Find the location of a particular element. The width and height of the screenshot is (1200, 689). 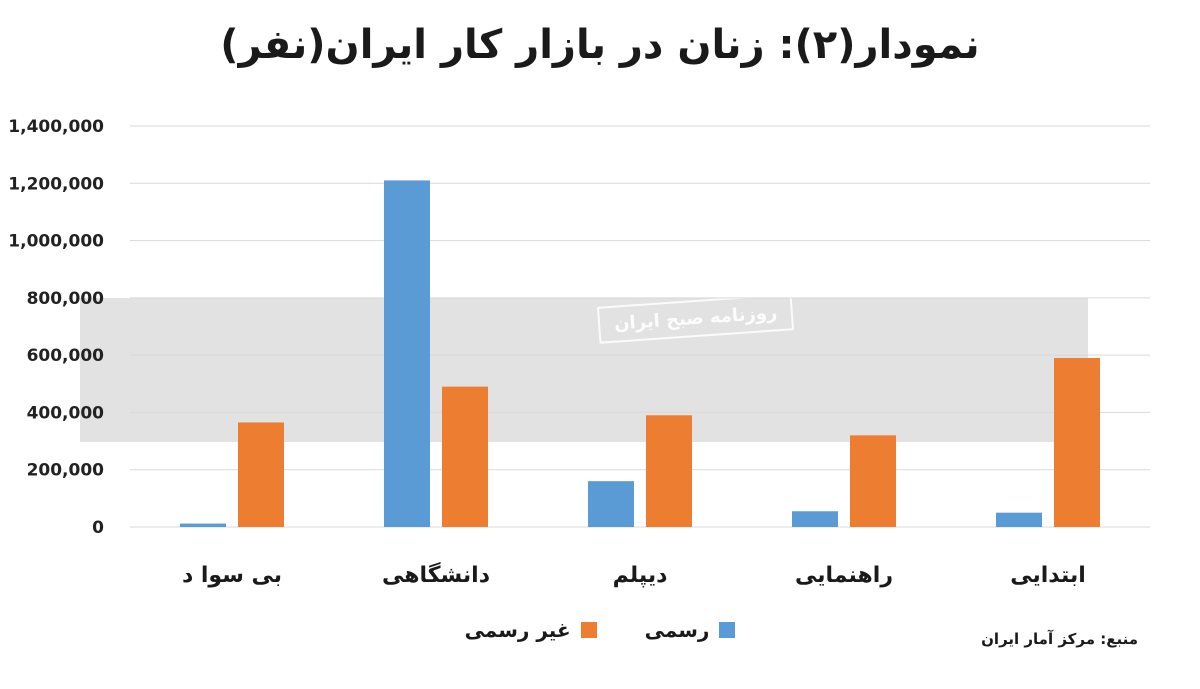

y-tick-label: 1,000,000 is located at coordinates (56, 242).